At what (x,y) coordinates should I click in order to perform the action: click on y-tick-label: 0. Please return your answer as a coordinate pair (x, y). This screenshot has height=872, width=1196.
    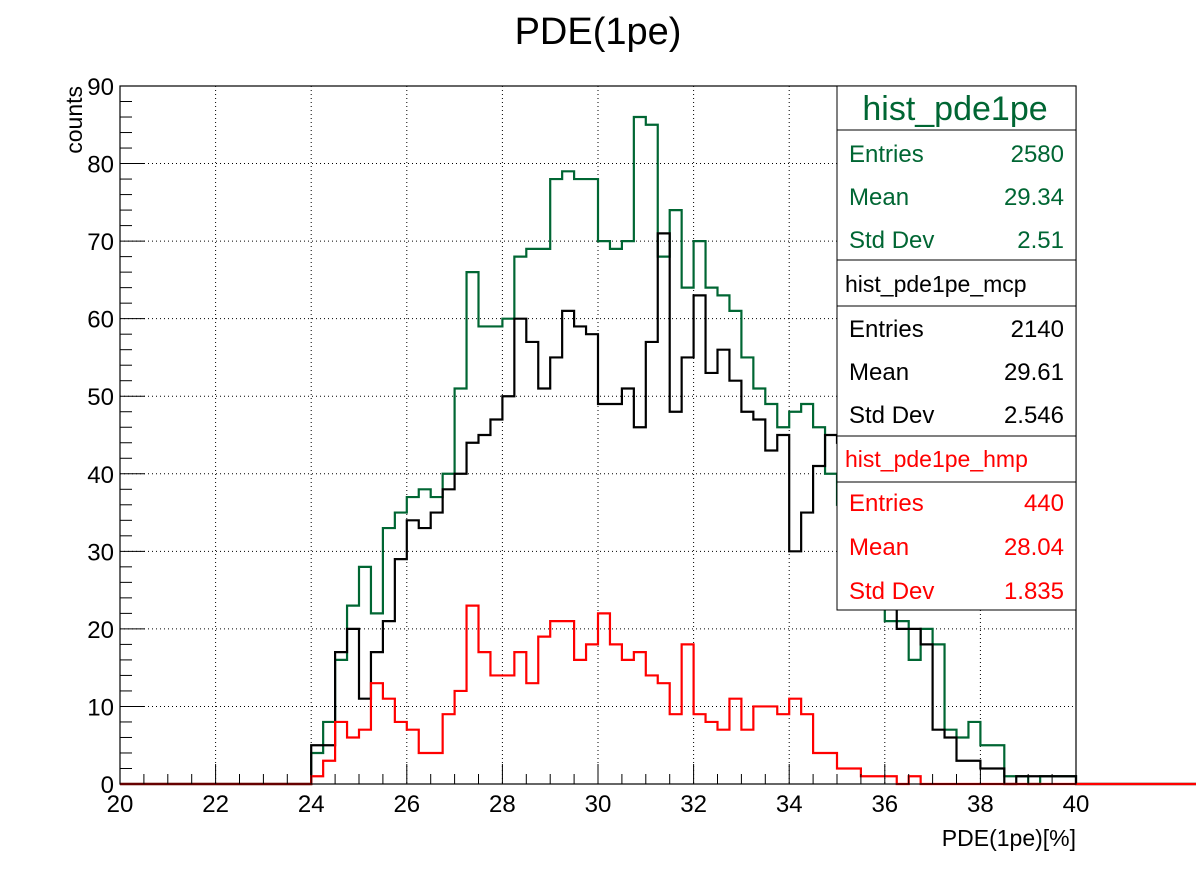
    Looking at the image, I should click on (107, 785).